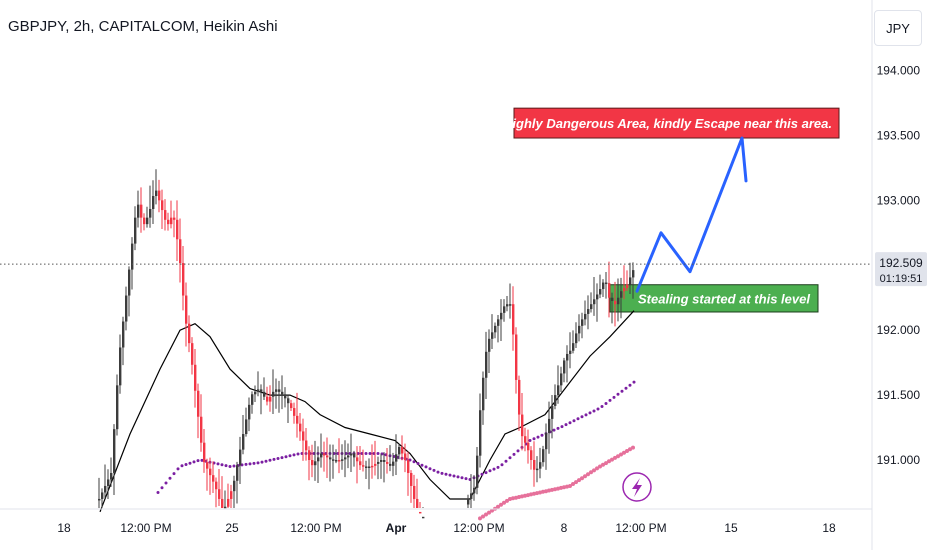 This screenshot has height=555, width=932. I want to click on projection-layer, so click(685, 319).